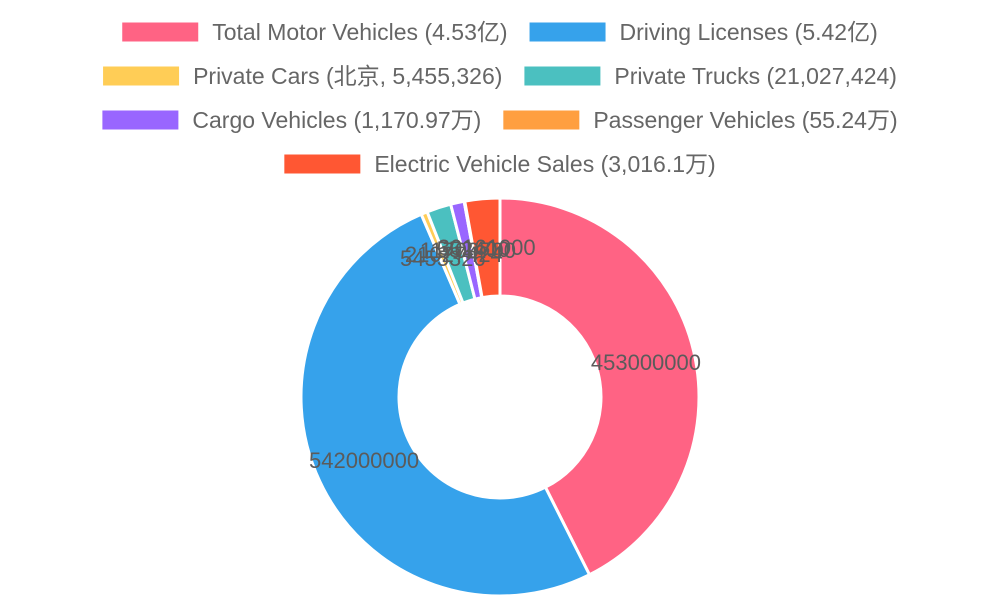  I want to click on legend-item: Electric Vehicle Sales (3,016.1万), so click(500, 164).